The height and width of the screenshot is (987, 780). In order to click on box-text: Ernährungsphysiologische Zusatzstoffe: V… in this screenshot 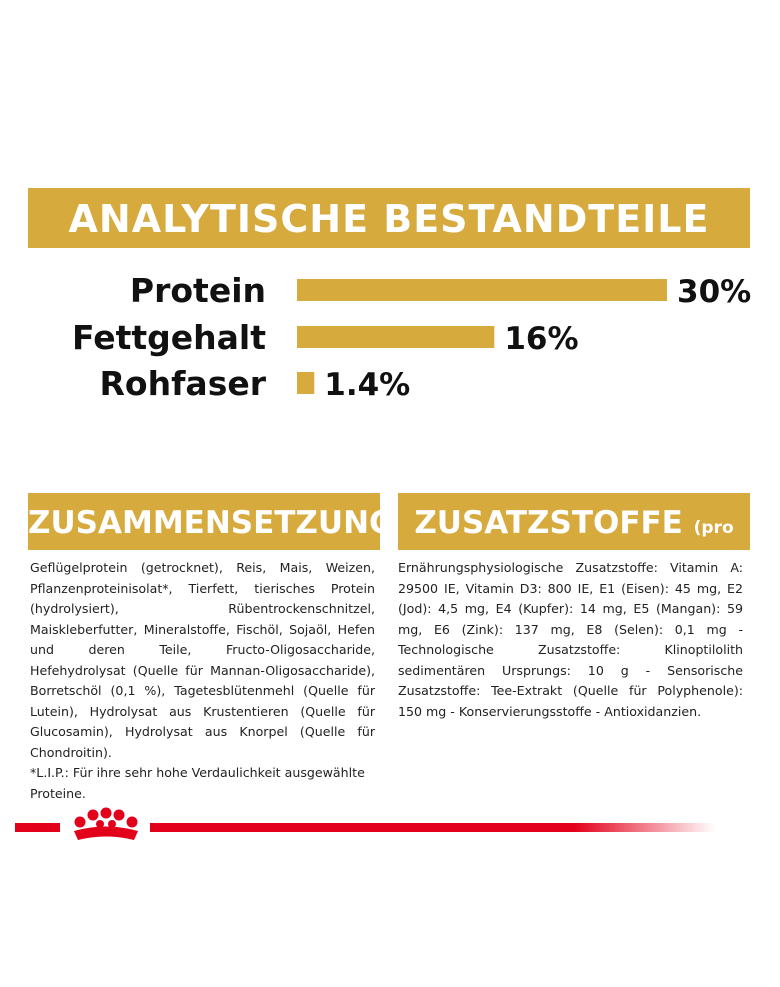, I will do `click(570, 640)`.